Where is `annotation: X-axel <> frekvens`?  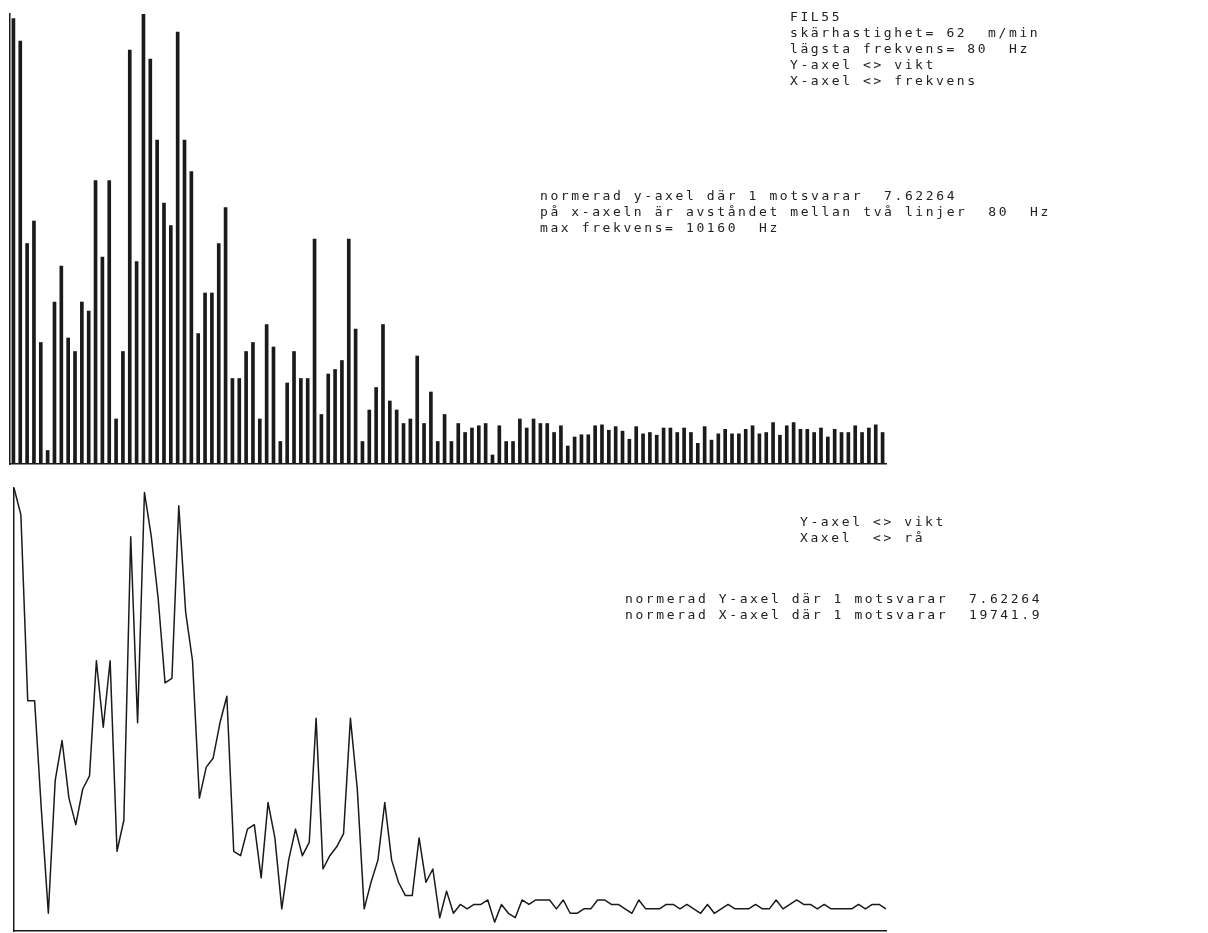
annotation: X-axel <> frekvens is located at coordinates (884, 81).